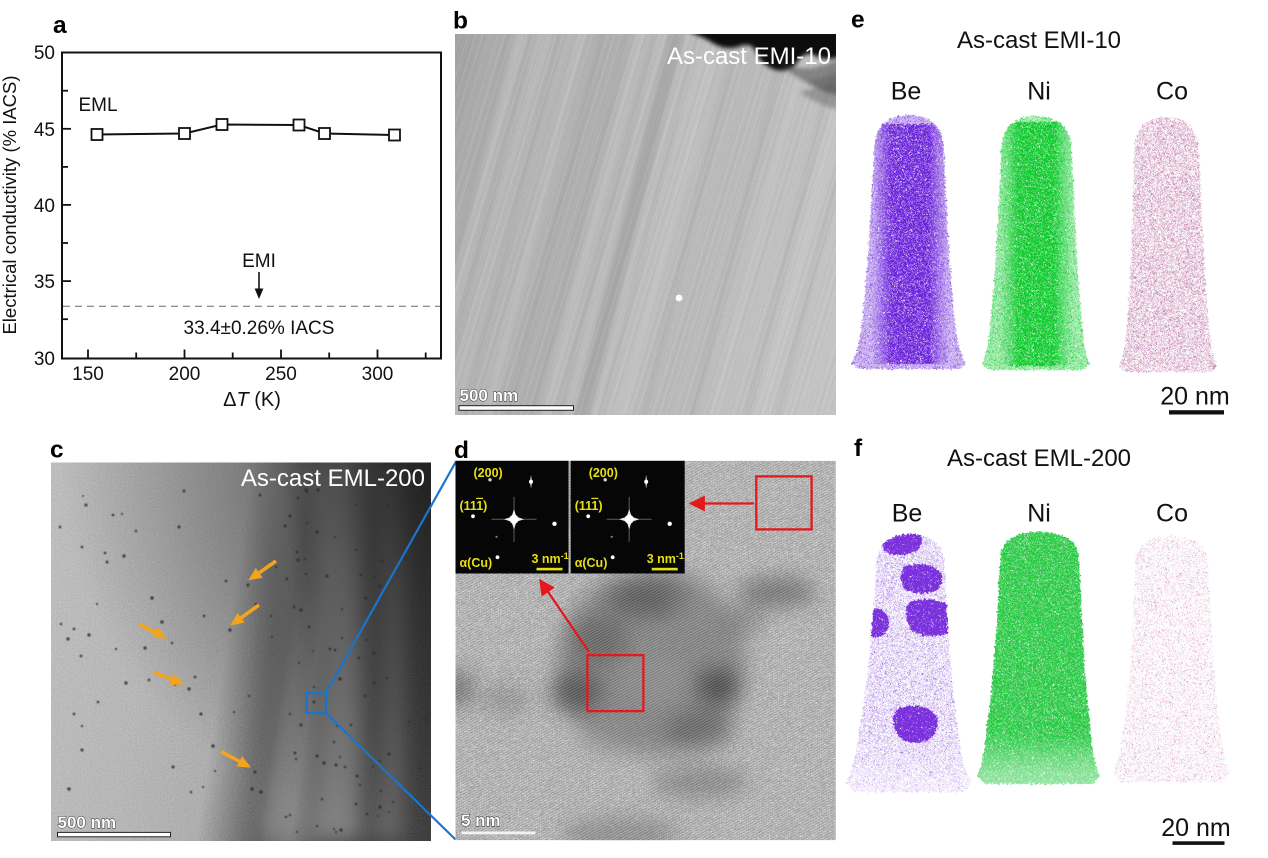  I want to click on svg-text: 300, so click(378, 374).